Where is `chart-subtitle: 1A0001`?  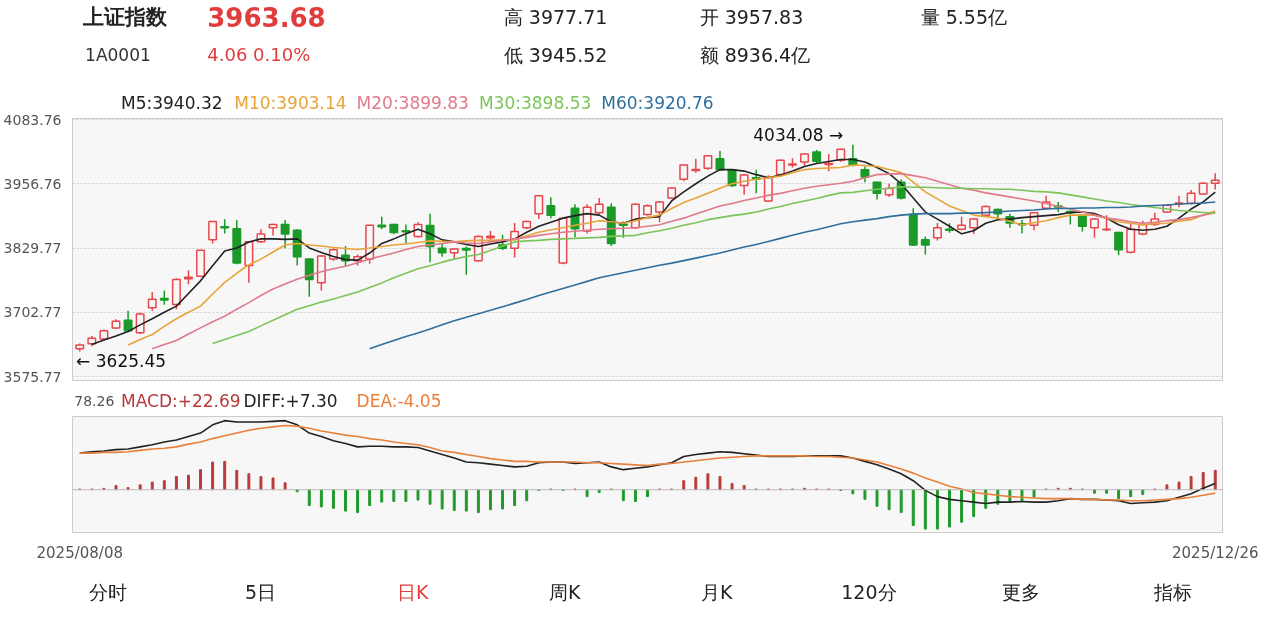
chart-subtitle: 1A0001 is located at coordinates (118, 54).